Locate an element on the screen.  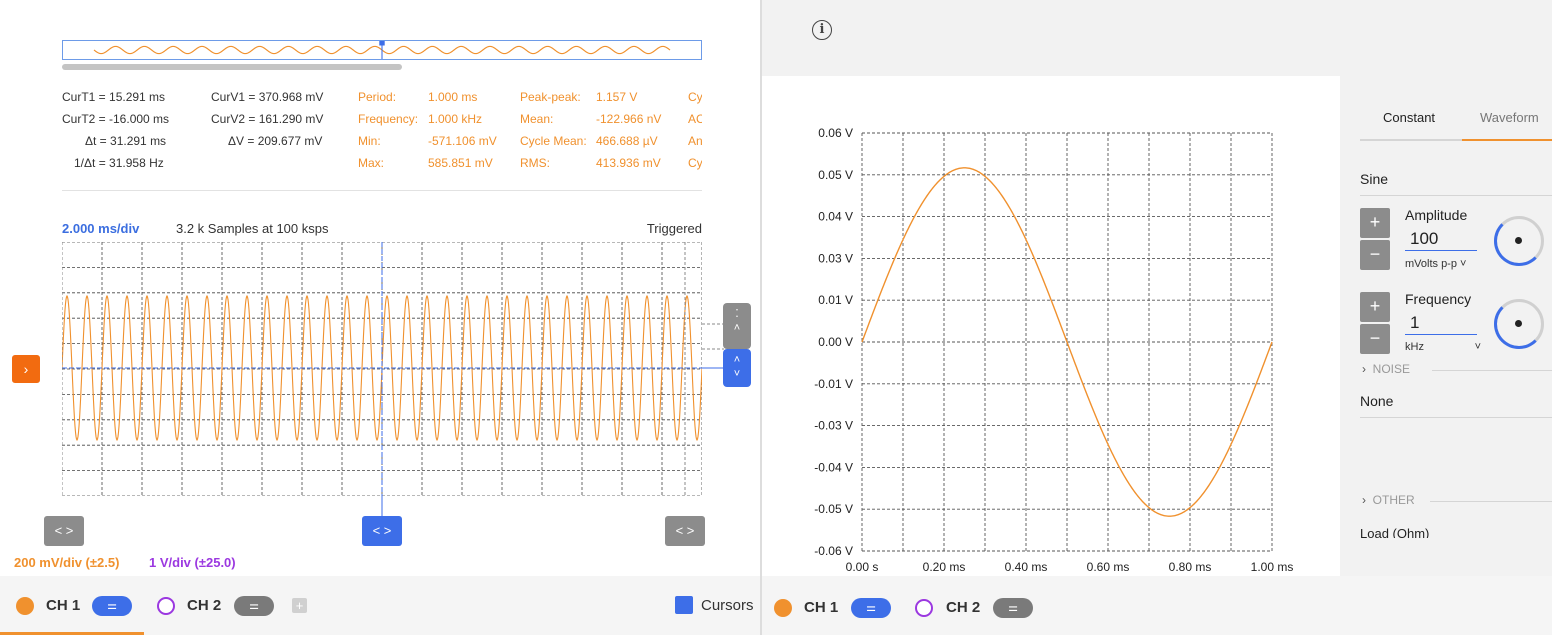
ch1-indicator is located at coordinates (25, 606).